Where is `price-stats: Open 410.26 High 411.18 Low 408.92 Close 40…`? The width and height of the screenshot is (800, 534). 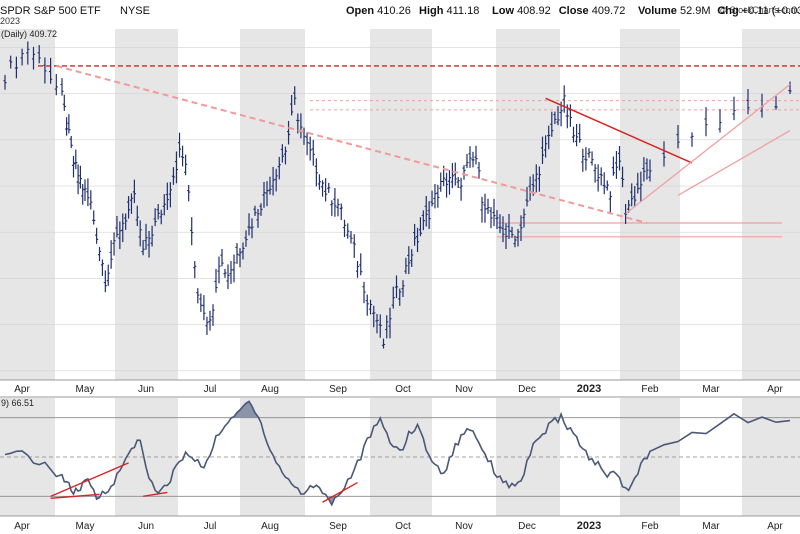
price-stats: Open 410.26 High 411.18 Low 408.92 Close 40… is located at coordinates (573, 11).